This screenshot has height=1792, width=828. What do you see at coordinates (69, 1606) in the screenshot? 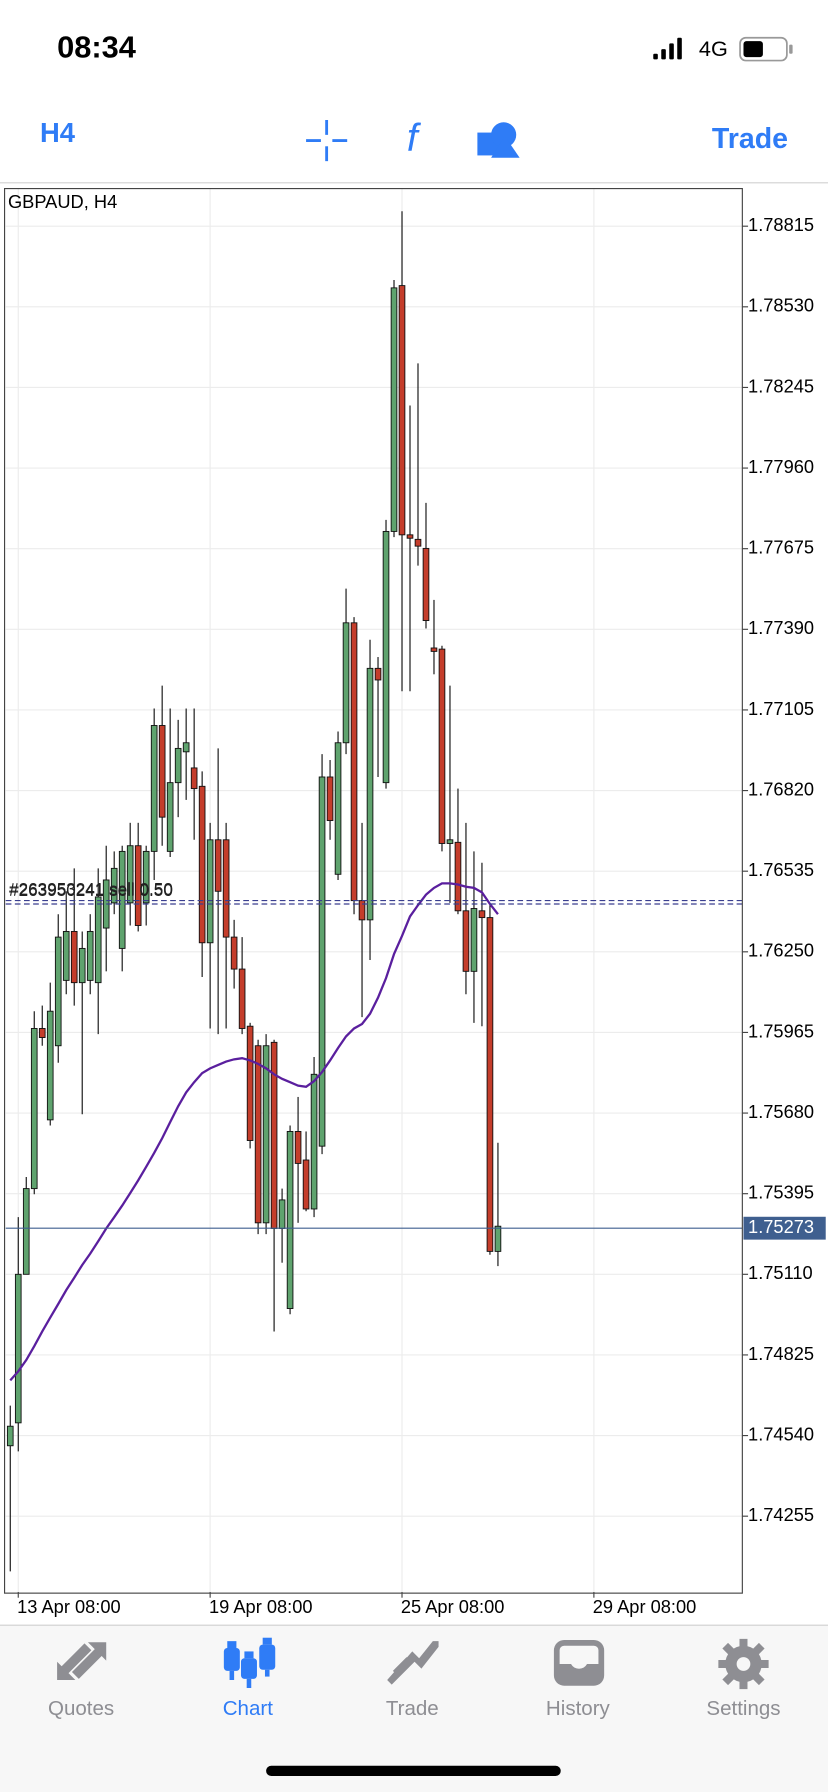
I see `x-tick-label: 13 Apr 08:00` at bounding box center [69, 1606].